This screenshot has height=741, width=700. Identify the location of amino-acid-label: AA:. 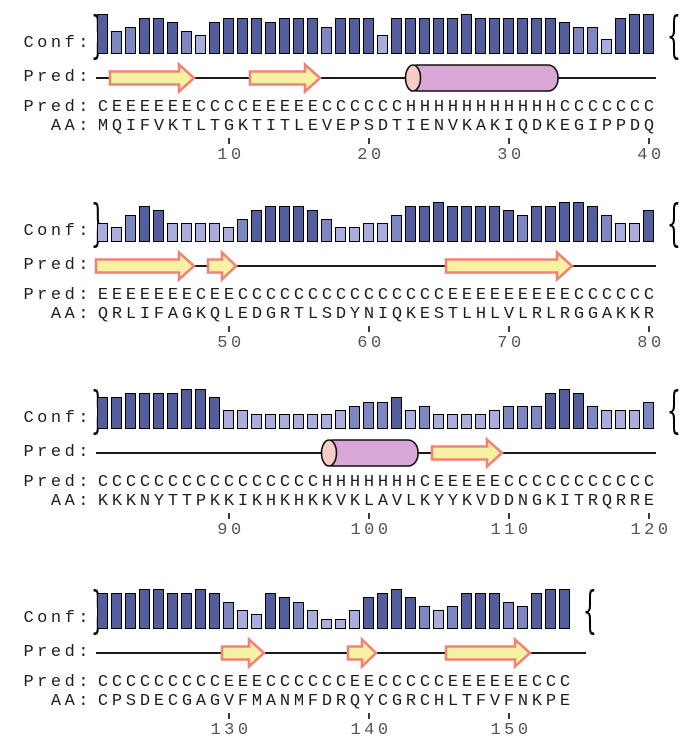
(71, 701).